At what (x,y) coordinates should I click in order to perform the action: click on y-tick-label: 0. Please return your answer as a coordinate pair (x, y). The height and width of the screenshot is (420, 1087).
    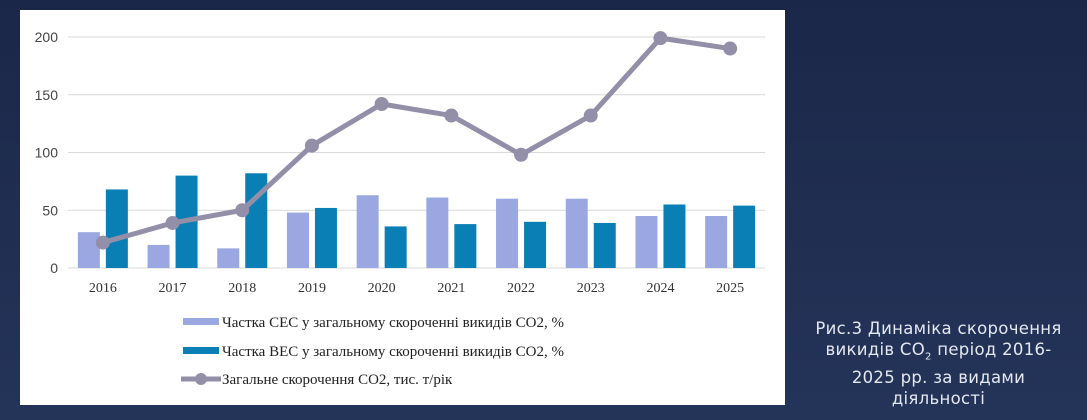
    Looking at the image, I should click on (54, 268).